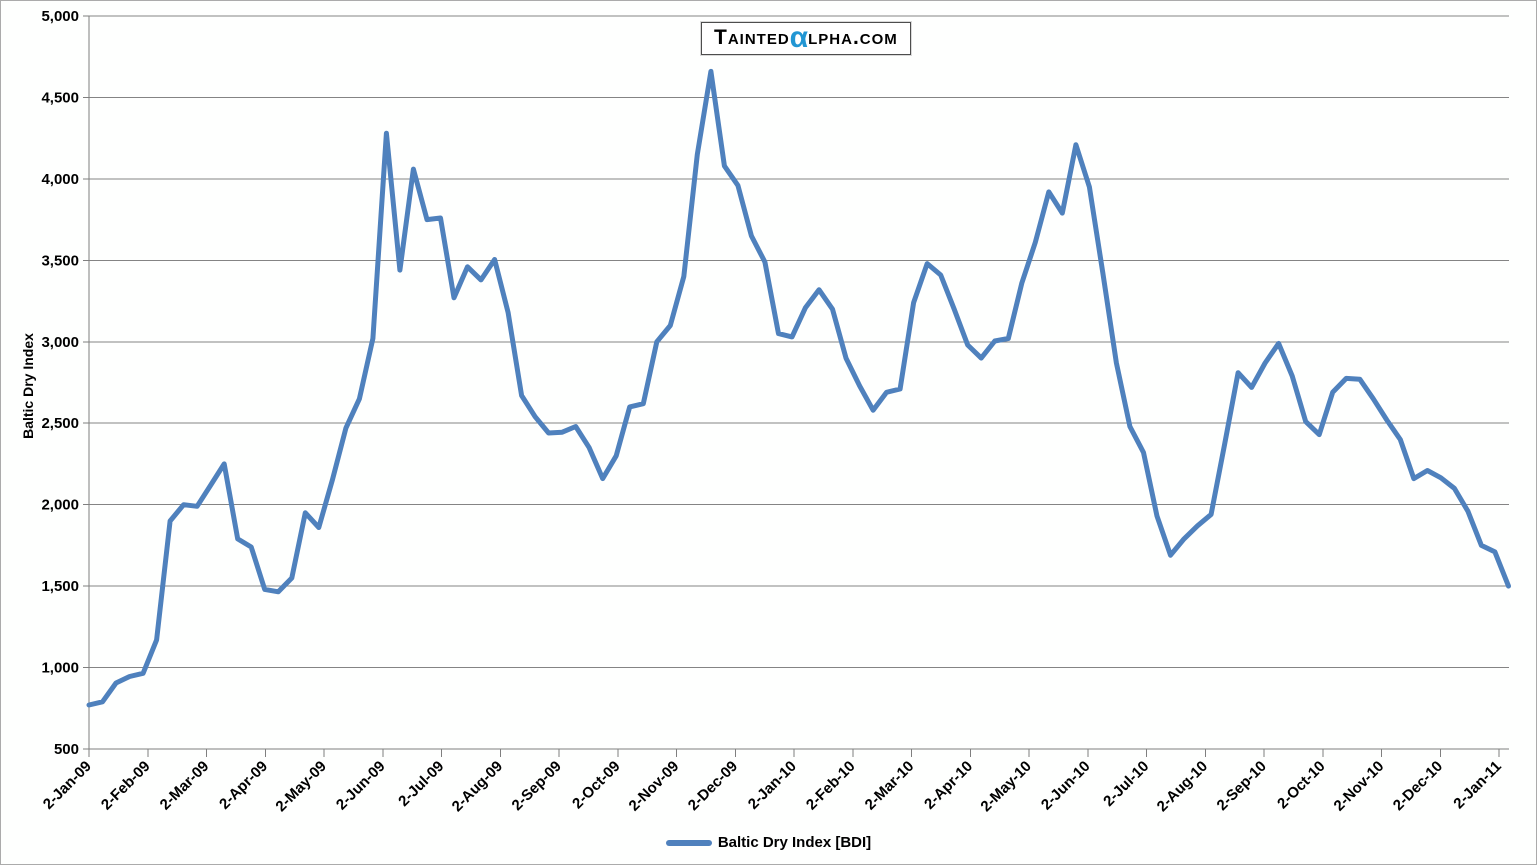 This screenshot has height=865, width=1537. Describe the element at coordinates (60, 505) in the screenshot. I see `svg-text: 2,000` at that location.